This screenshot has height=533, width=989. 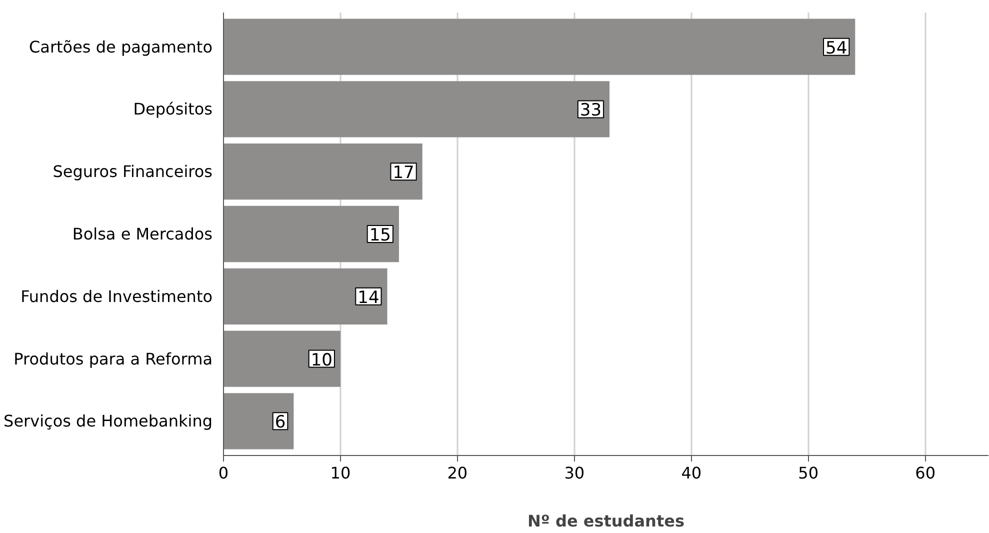 What do you see at coordinates (403, 173) in the screenshot?
I see `data-label: 17` at bounding box center [403, 173].